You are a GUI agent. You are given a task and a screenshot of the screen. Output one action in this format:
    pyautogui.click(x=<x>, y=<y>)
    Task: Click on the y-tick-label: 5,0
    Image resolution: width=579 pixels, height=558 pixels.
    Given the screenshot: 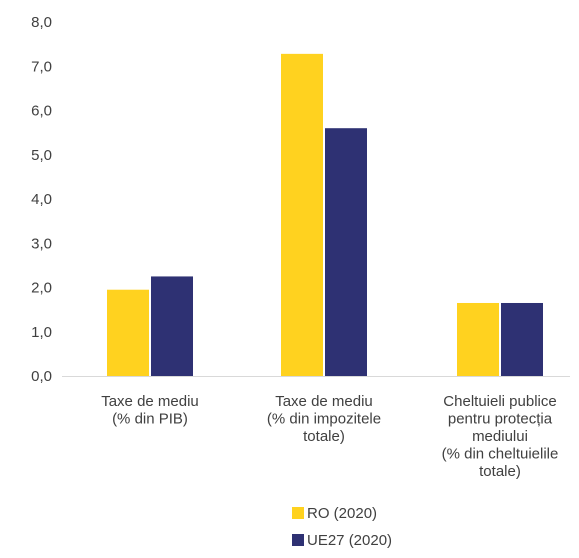 What is the action you would take?
    pyautogui.click(x=41, y=155)
    